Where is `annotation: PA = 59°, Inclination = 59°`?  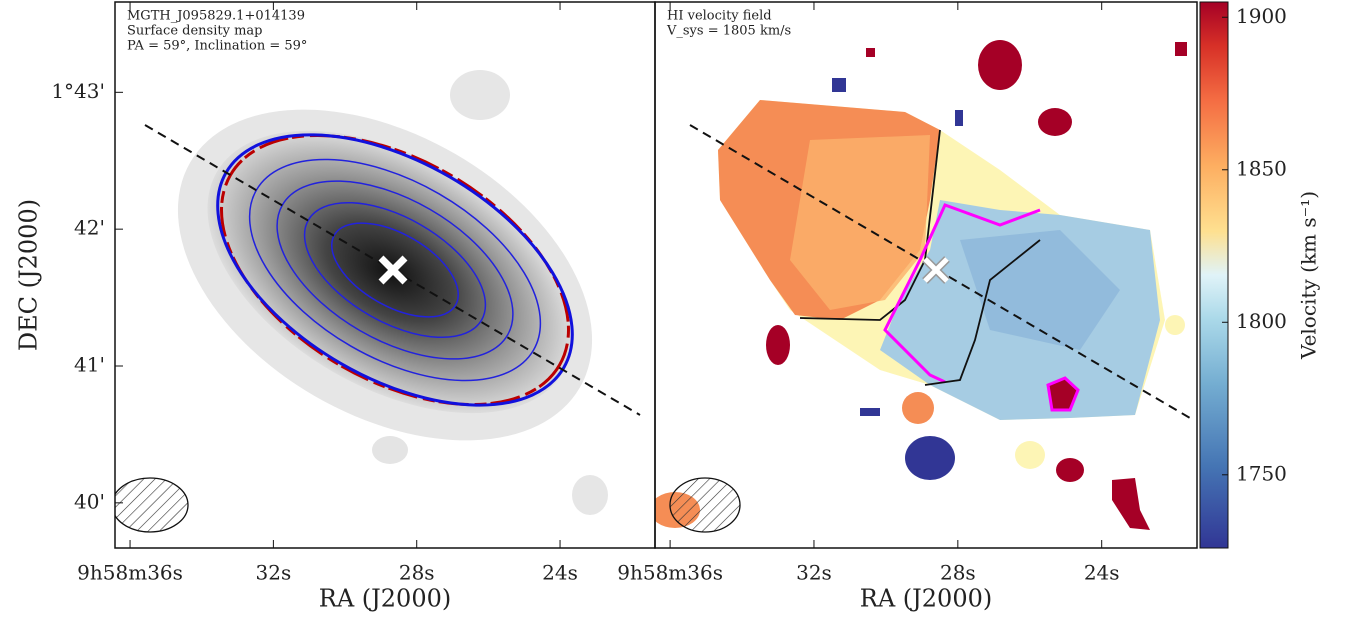
annotation: PA = 59°, Inclination = 59° is located at coordinates (217, 46).